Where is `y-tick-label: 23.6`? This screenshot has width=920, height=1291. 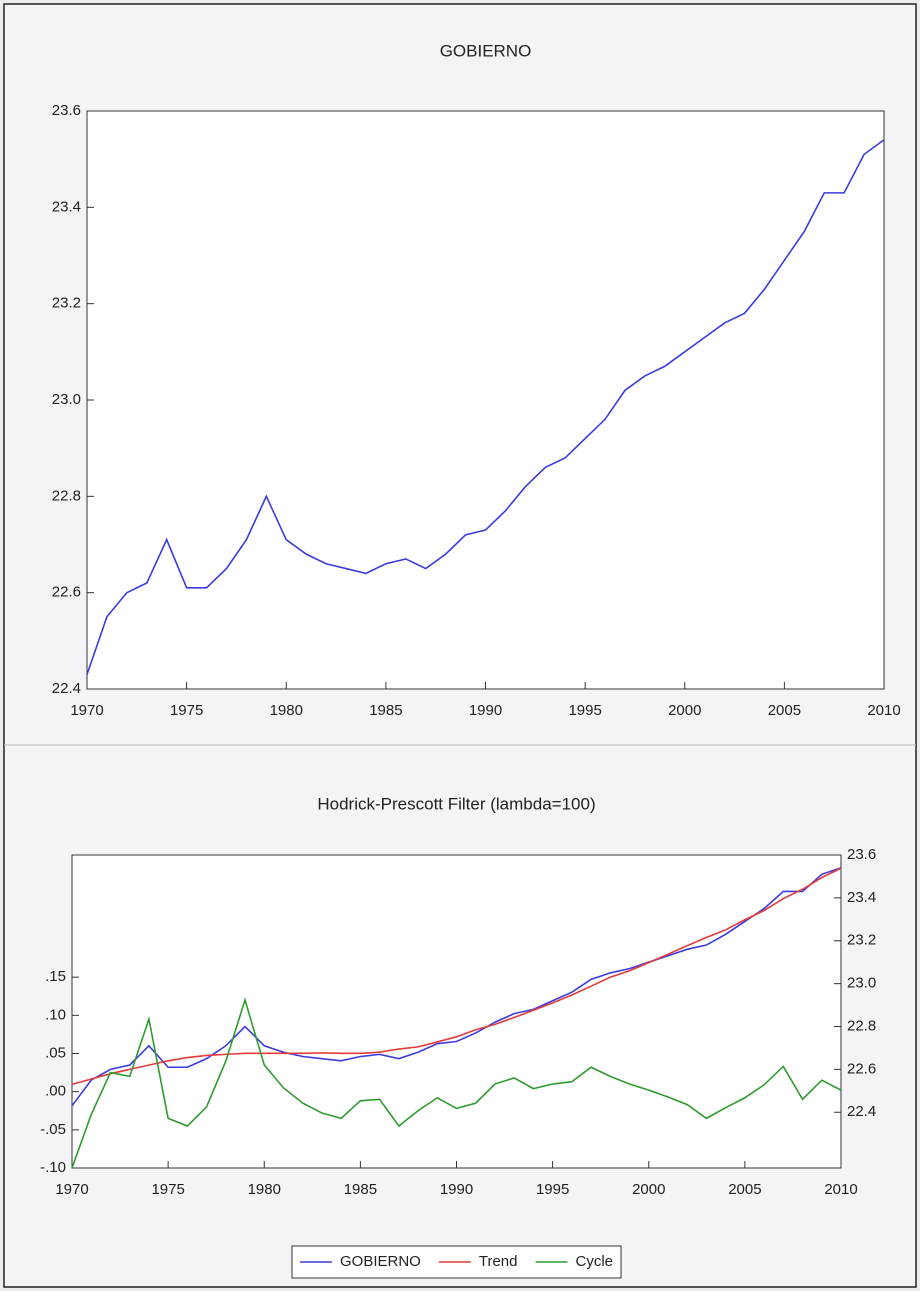
y-tick-label: 23.6 is located at coordinates (66, 110).